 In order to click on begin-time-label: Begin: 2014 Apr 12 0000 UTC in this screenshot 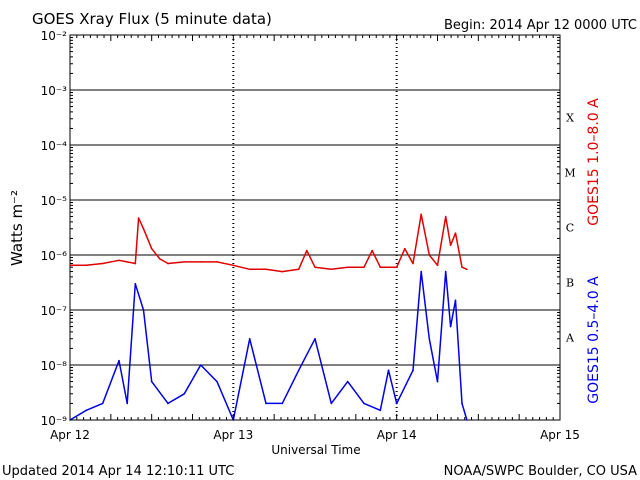, I will do `click(540, 25)`.